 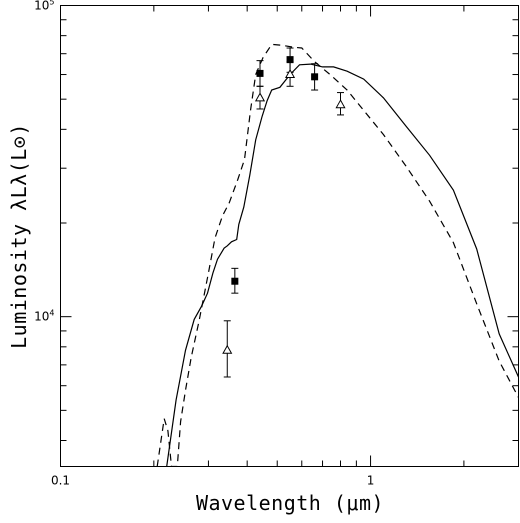 I want to click on x-tick-label: 0.1, so click(x=60, y=481).